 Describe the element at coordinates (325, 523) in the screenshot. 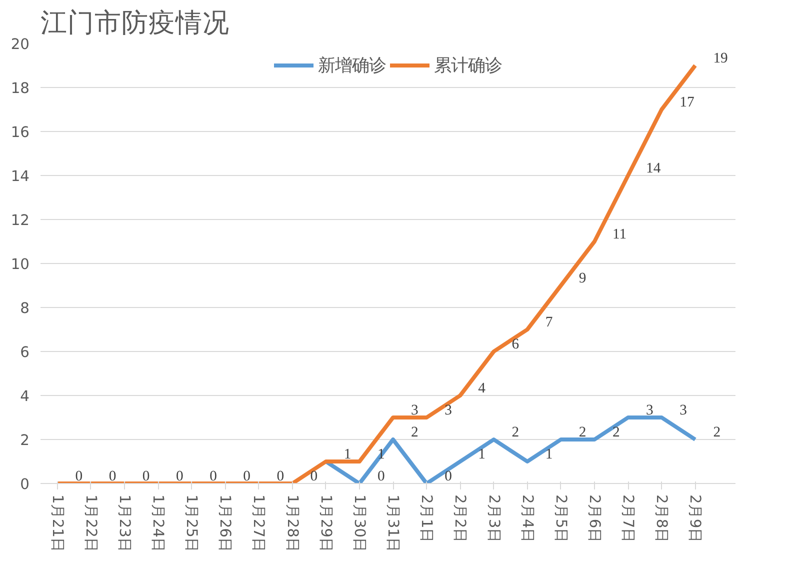

I see `x-tick-label: 1月29日` at that location.